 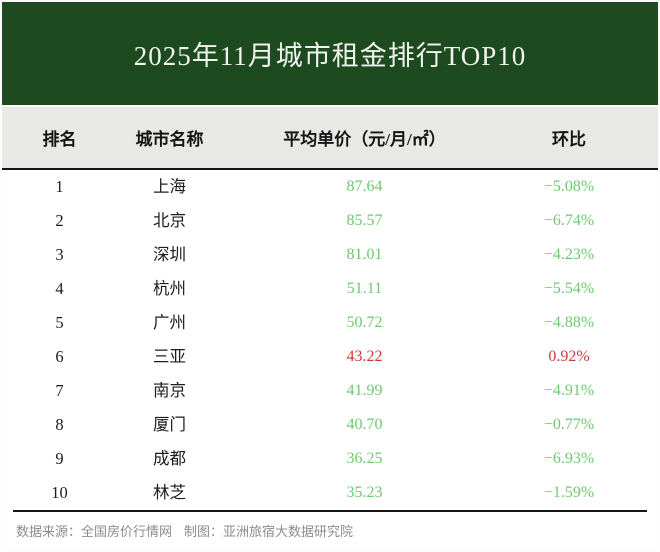 What do you see at coordinates (364, 356) in the screenshot?
I see `price-cell: 43.22` at bounding box center [364, 356].